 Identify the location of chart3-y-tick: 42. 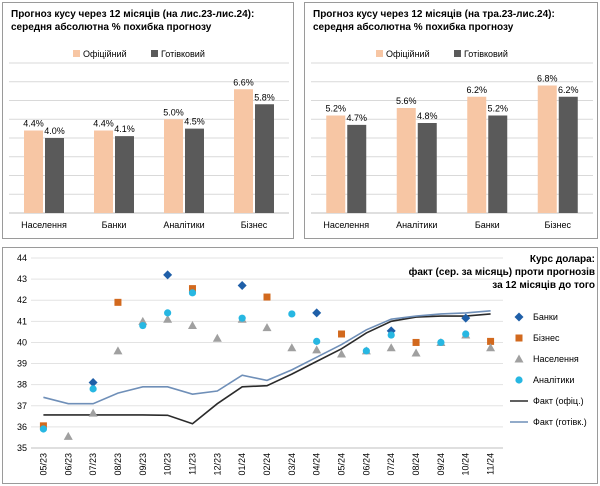
(22, 300).